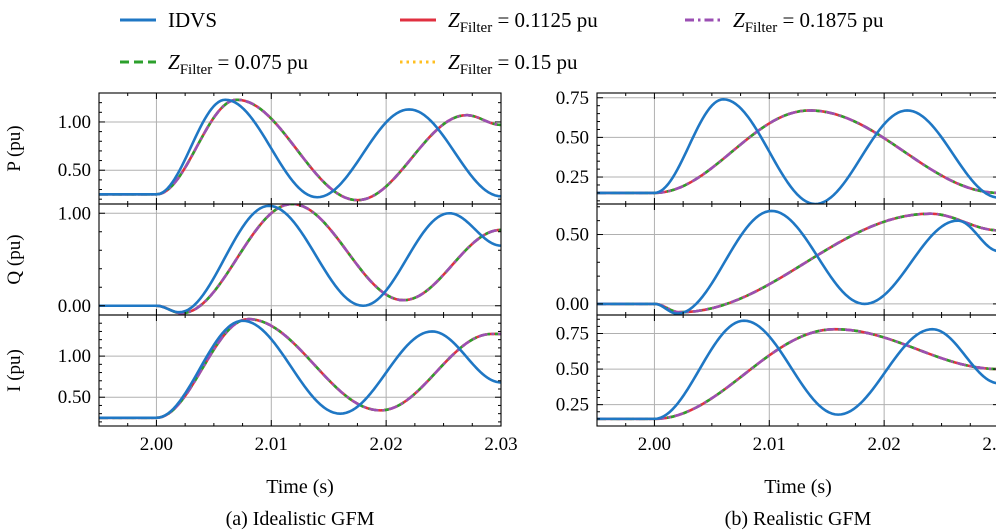  I want to click on legend-label: ZFilter = 0.15 pu, so click(513, 64).